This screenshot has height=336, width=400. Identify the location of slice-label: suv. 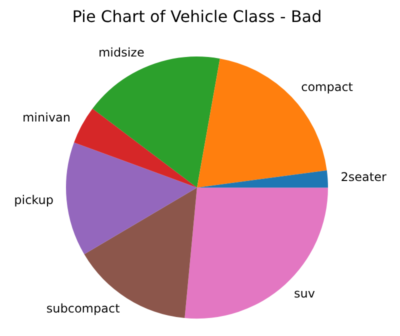
(304, 293).